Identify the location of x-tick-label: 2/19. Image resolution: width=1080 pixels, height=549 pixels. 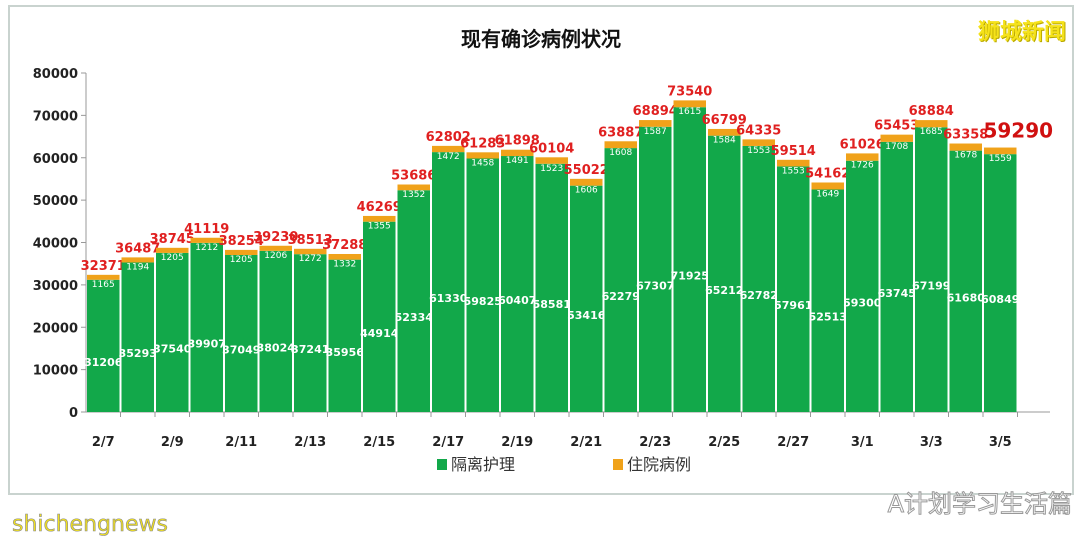
(517, 442).